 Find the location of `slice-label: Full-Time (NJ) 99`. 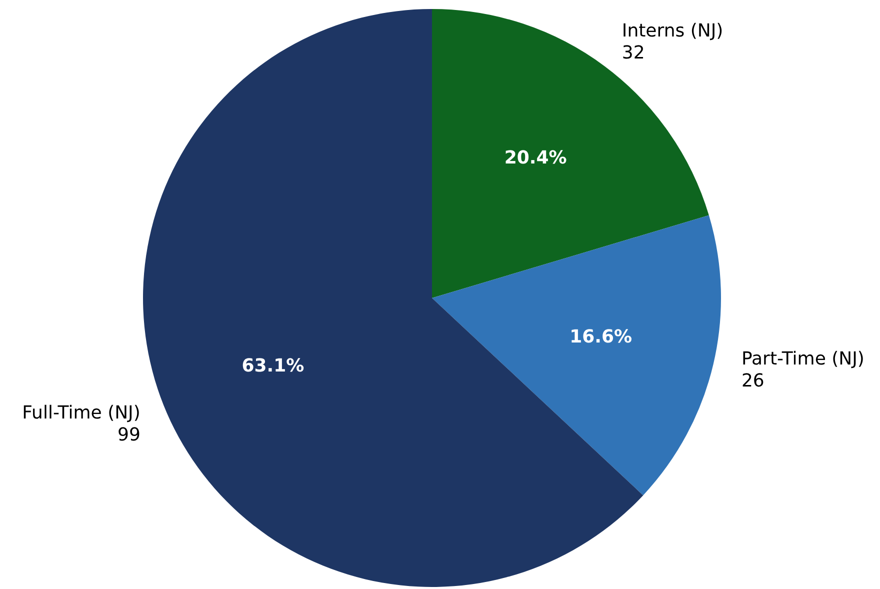

slice-label: Full-Time (NJ) 99 is located at coordinates (81, 424).